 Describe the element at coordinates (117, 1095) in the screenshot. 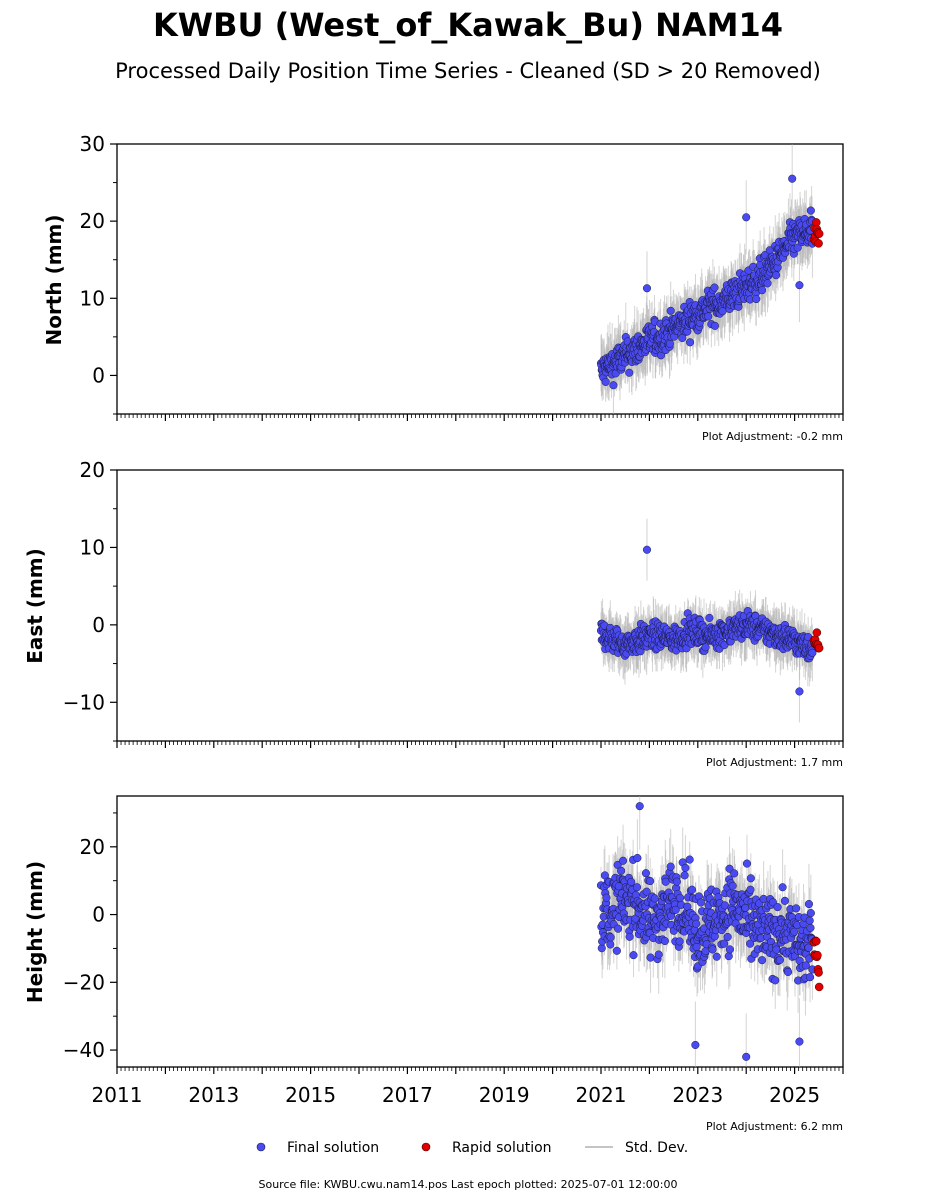

I see `x-tick-label: 2011` at that location.